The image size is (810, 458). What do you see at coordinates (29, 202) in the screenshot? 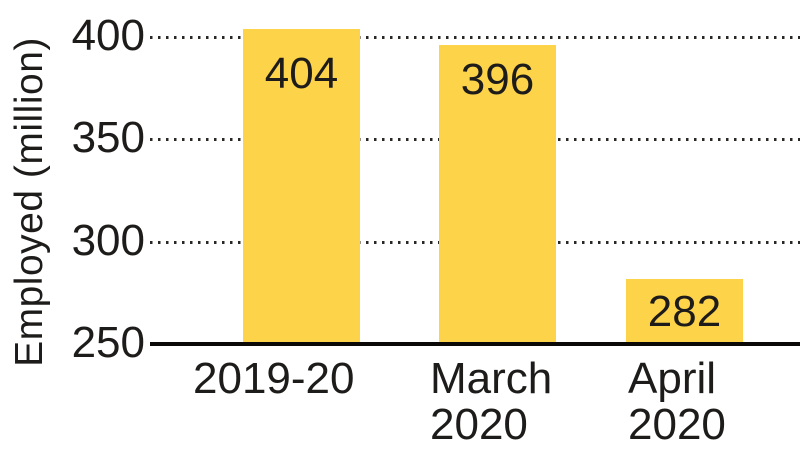
I see `y-axis-title: Employed (million)` at bounding box center [29, 202].